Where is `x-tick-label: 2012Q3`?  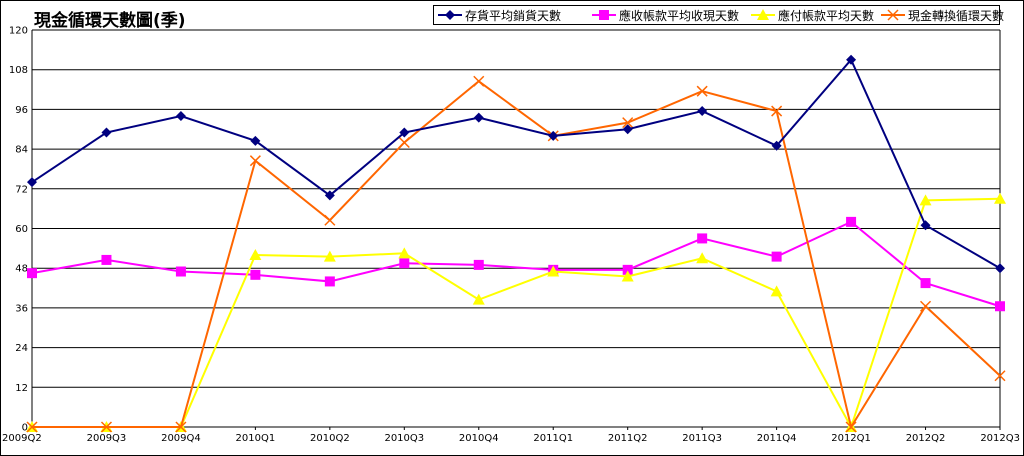
x-tick-label: 2012Q3 is located at coordinates (1000, 438).